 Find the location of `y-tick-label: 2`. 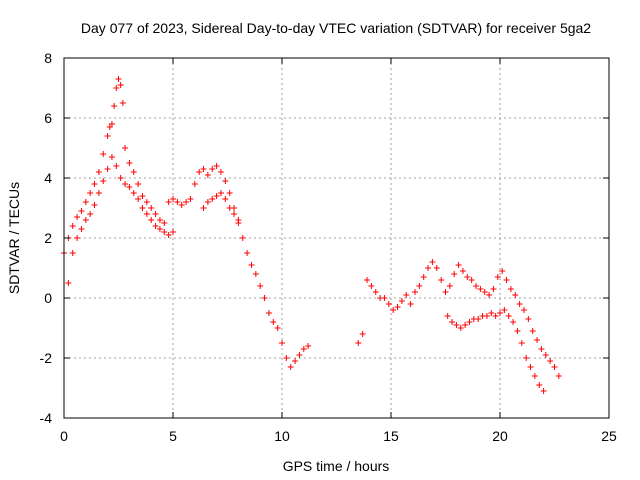

y-tick-label: 2 is located at coordinates (48, 238).